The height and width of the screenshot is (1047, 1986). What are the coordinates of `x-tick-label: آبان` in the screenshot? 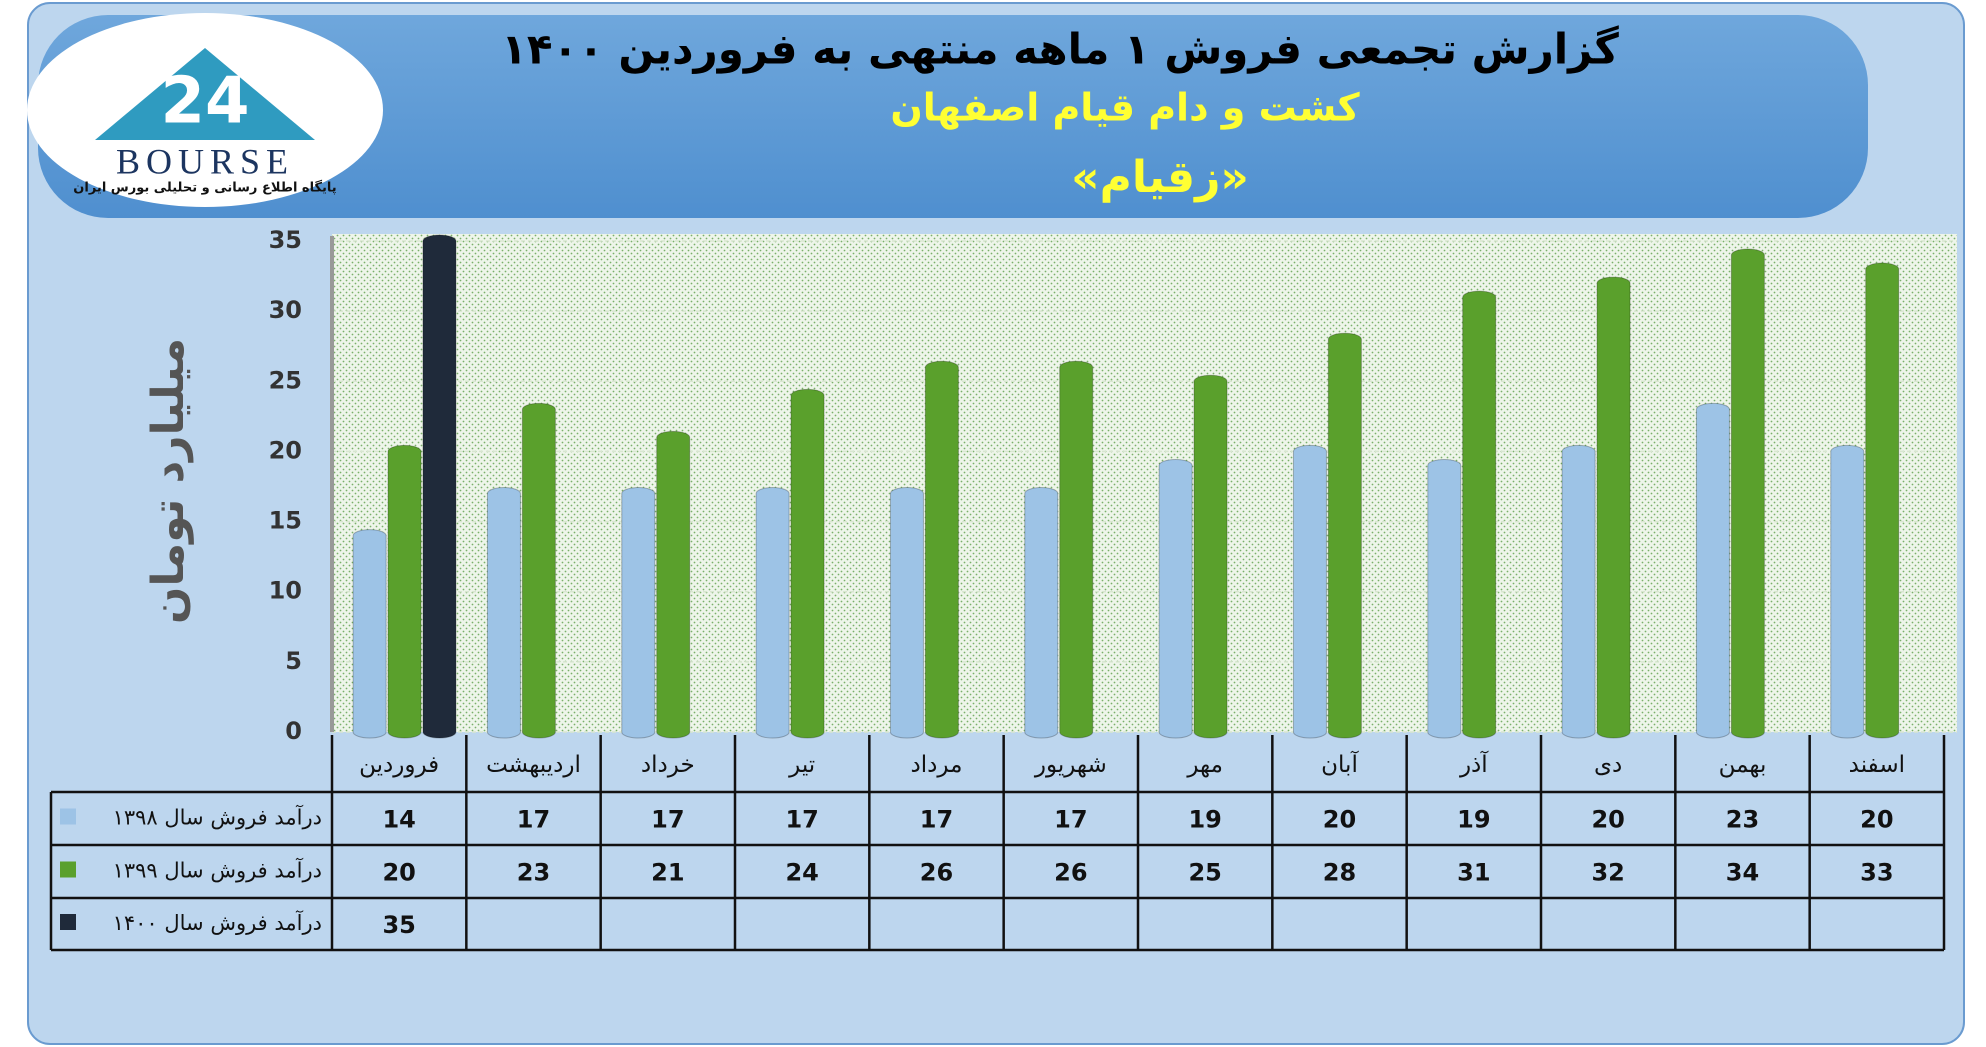 It's located at (1340, 764).